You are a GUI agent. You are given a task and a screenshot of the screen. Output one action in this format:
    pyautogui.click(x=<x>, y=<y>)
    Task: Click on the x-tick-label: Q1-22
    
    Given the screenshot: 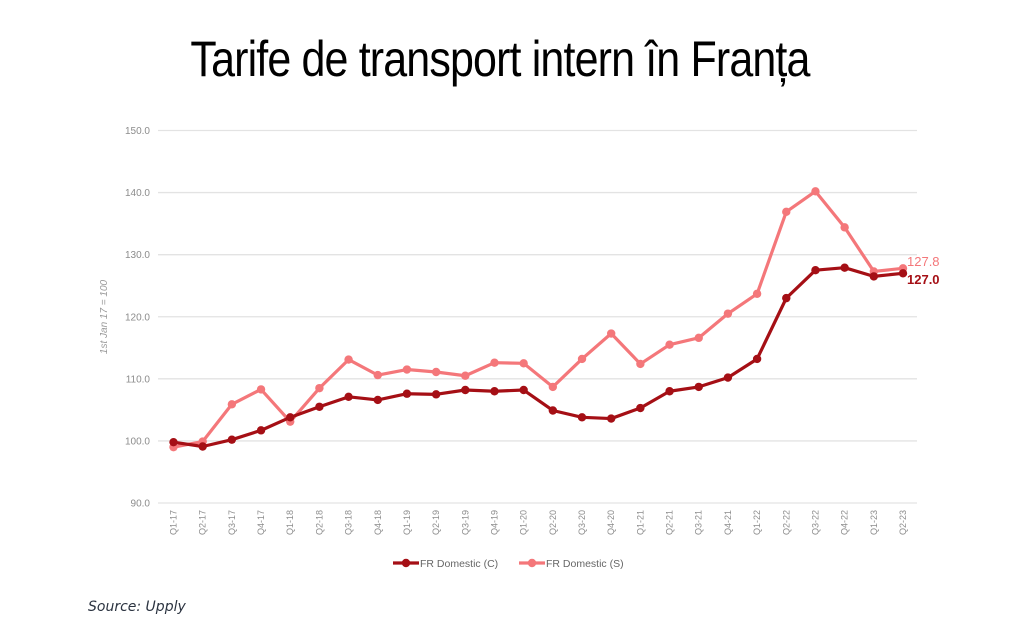 What is the action you would take?
    pyautogui.click(x=757, y=522)
    